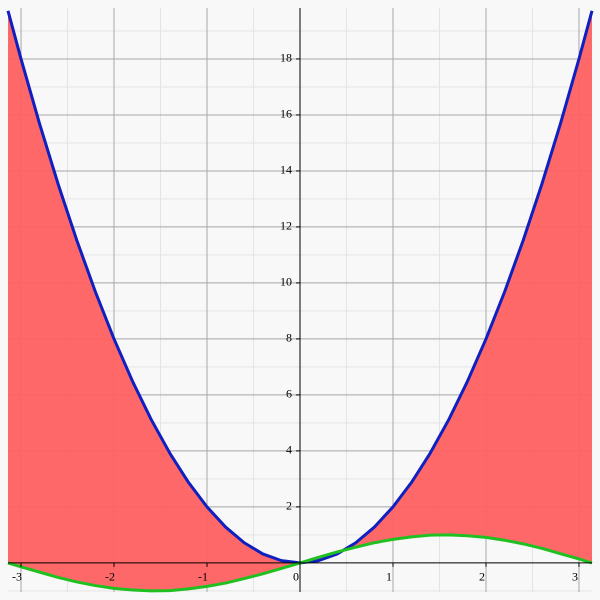  Describe the element at coordinates (17, 577) in the screenshot. I see `x-tick-label: -3` at that location.